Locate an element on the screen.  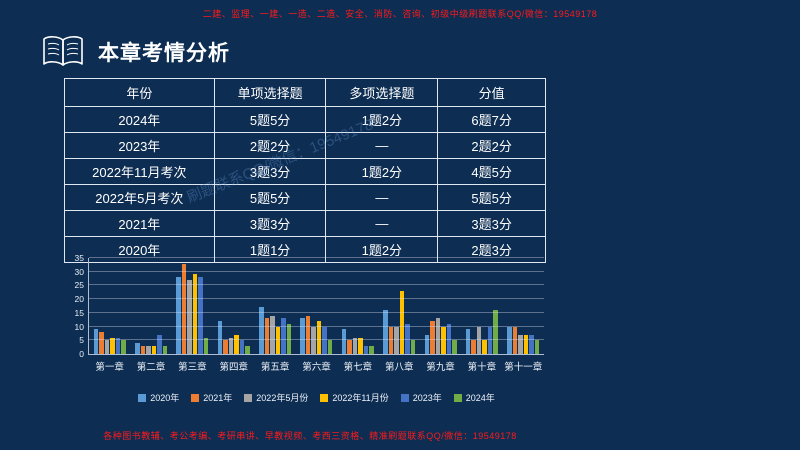
bar-2022年11月份-第二章 is located at coordinates (154, 349).